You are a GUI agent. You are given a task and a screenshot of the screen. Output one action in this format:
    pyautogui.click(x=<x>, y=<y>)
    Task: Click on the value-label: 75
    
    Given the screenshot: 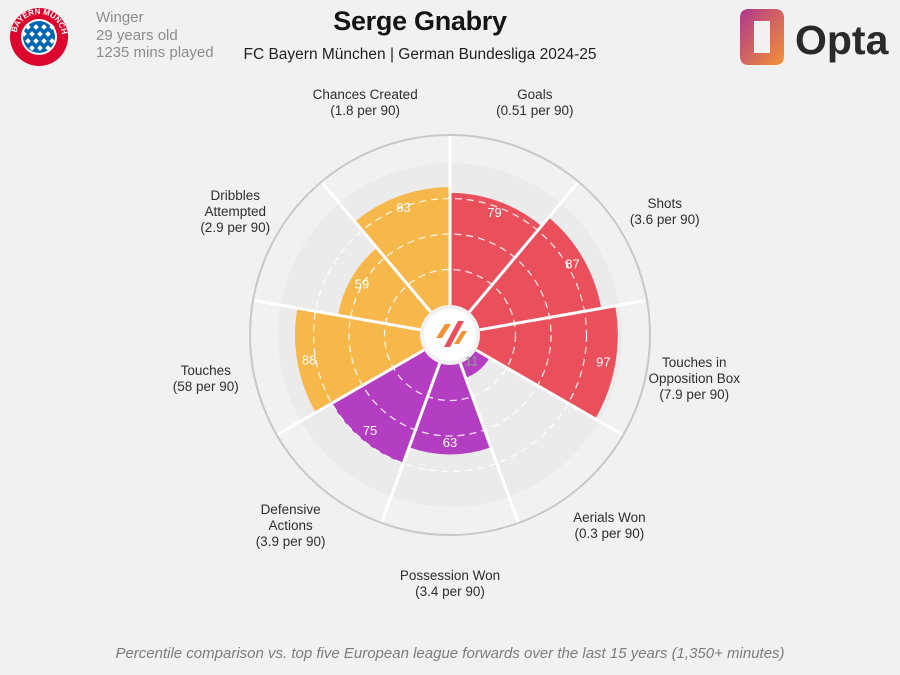 What is the action you would take?
    pyautogui.click(x=370, y=430)
    